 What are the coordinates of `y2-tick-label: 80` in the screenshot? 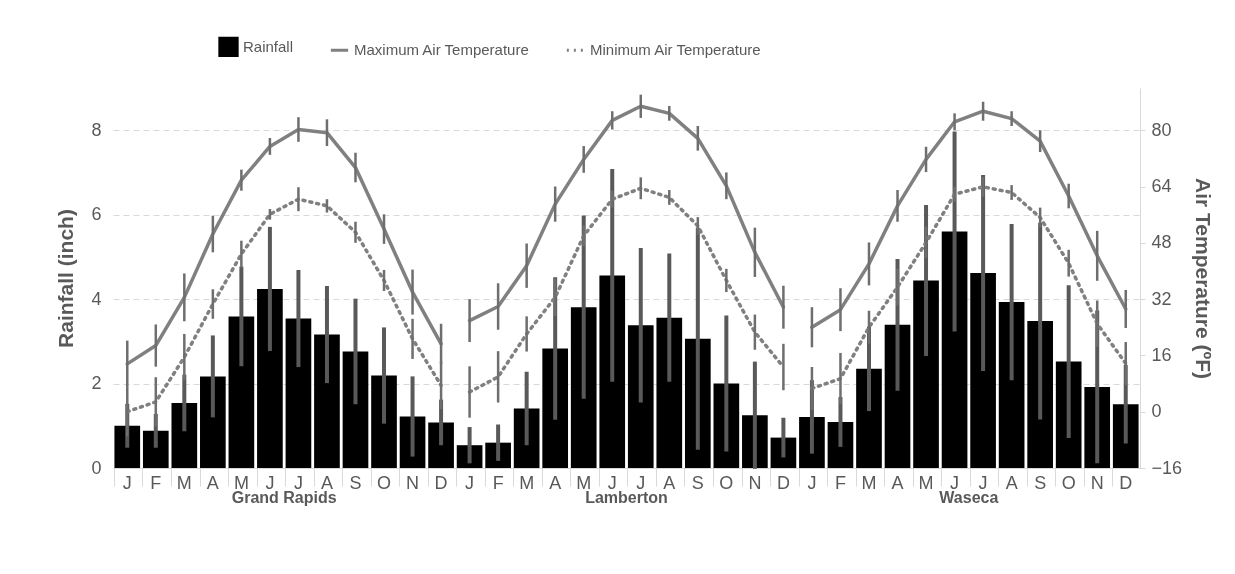 It's located at (1161, 129).